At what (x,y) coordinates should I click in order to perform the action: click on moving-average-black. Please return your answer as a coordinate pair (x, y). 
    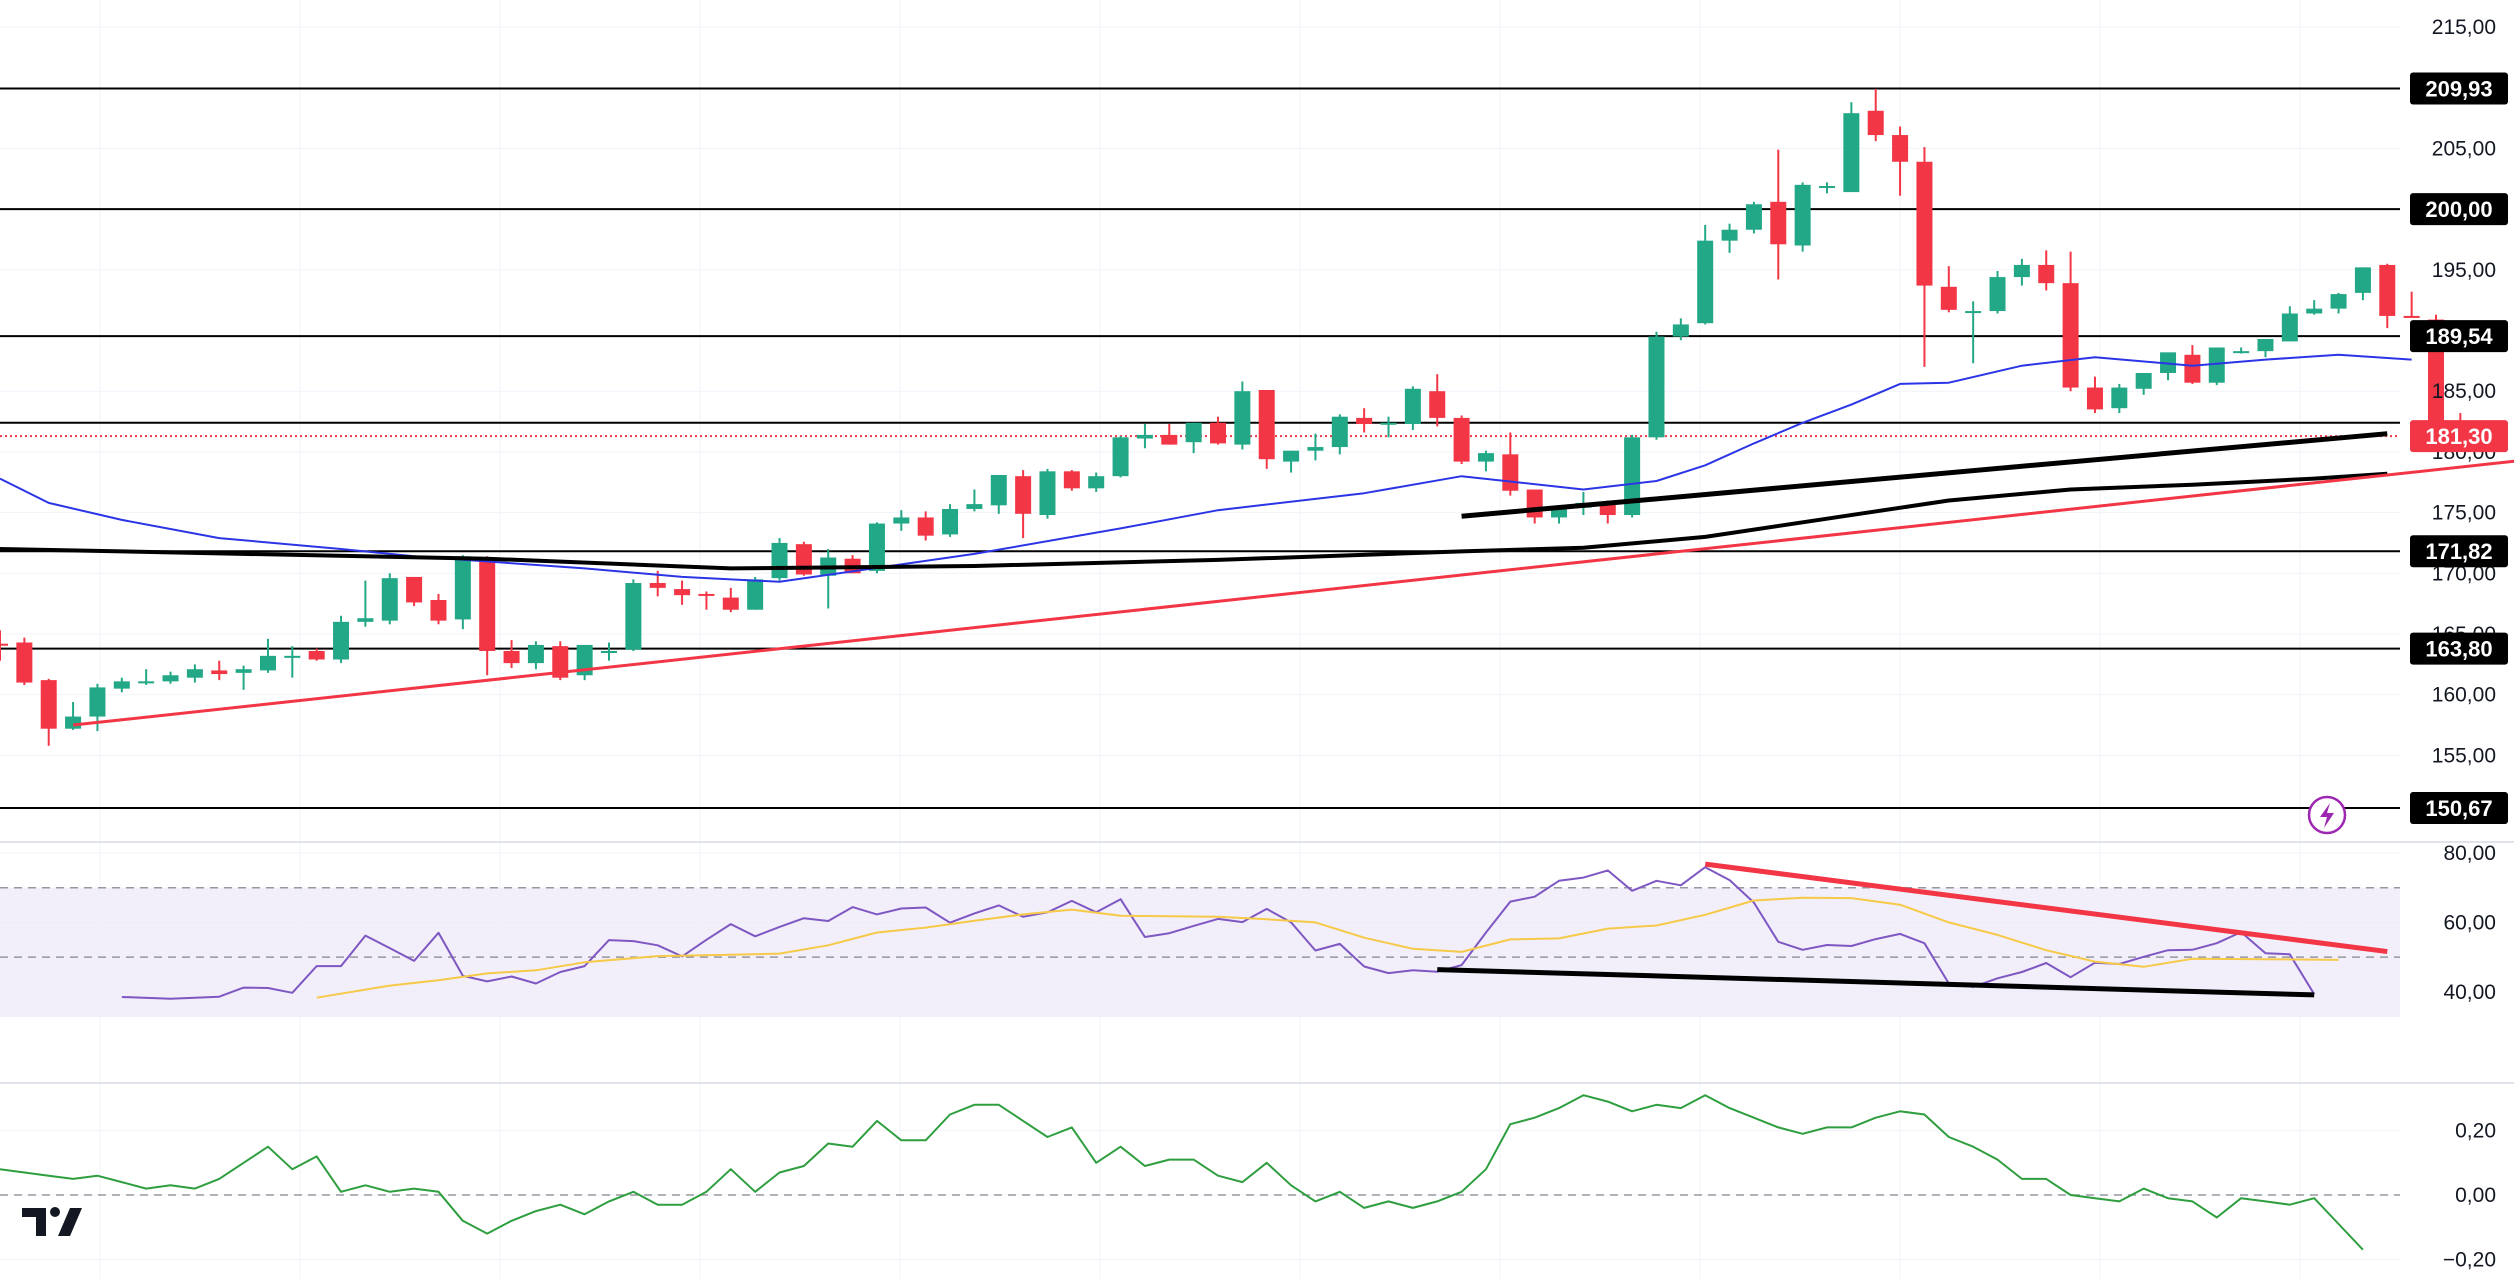
    Looking at the image, I should click on (1194, 521).